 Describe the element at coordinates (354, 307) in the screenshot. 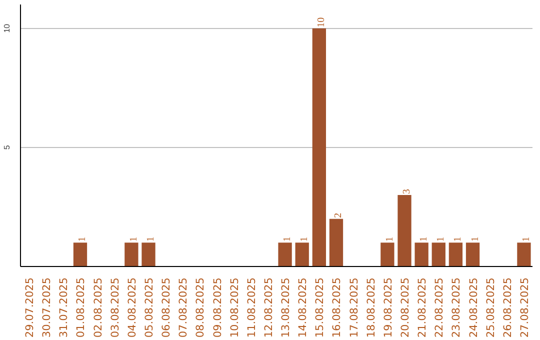

I see `x-tick-label: 17.08.2025` at that location.